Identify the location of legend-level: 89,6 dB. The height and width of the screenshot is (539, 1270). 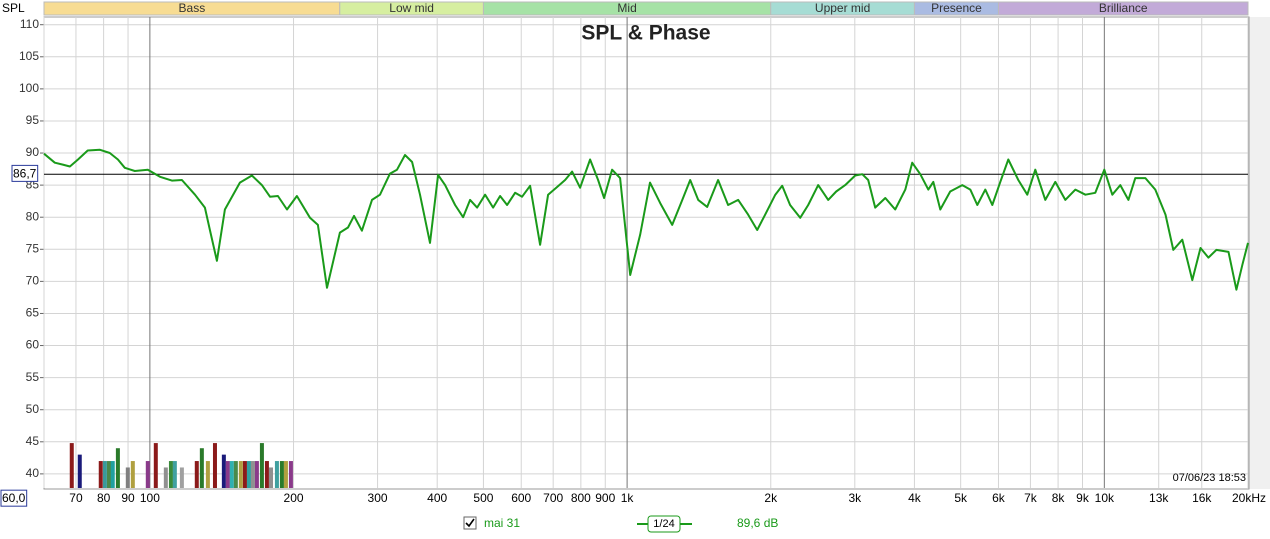
(757, 523).